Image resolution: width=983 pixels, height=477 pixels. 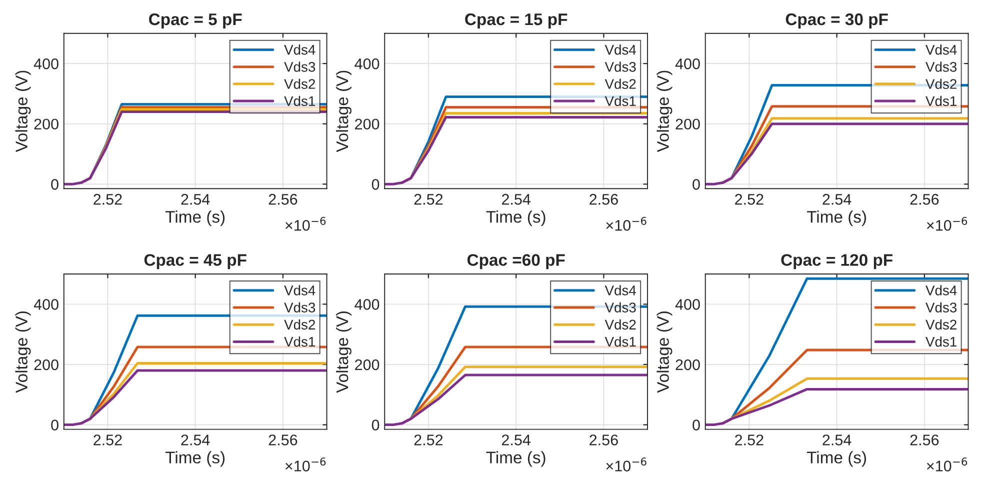 What do you see at coordinates (195, 262) in the screenshot?
I see `chart-title: Cpac = 45 pF` at bounding box center [195, 262].